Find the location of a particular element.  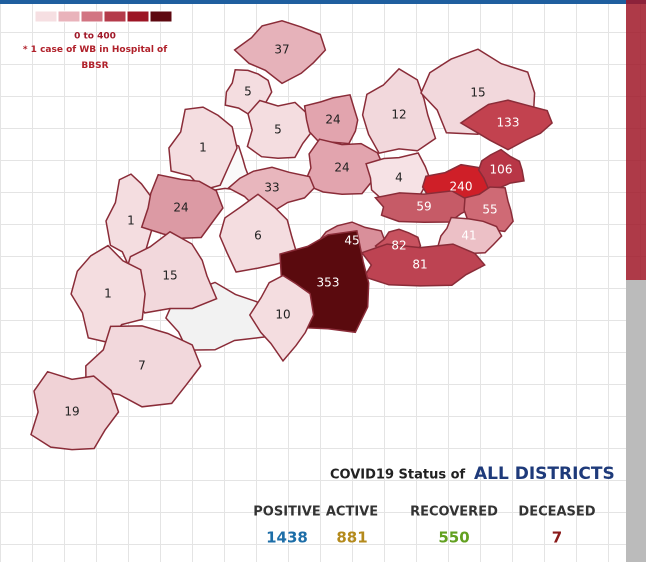

status-value: 881 is located at coordinates (351, 538).